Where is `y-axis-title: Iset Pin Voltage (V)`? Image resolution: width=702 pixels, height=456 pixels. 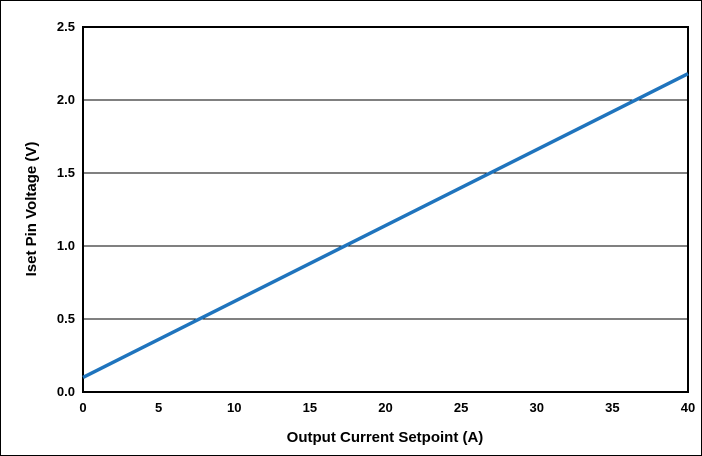 y-axis-title: Iset Pin Voltage (V) is located at coordinates (31, 209).